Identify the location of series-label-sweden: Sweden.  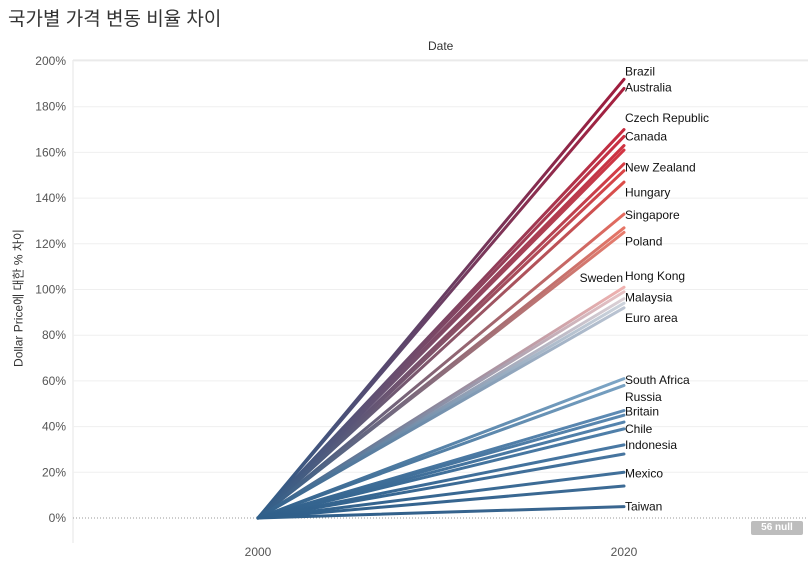
(601, 278).